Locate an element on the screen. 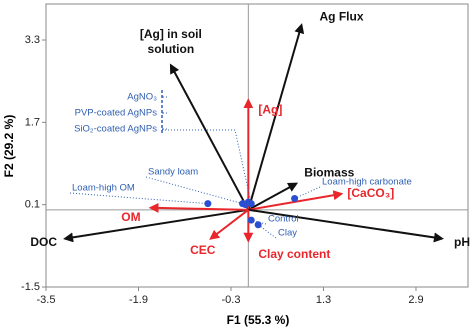 Image resolution: width=474 pixels, height=331 pixels. y-tick-label: -1.5 is located at coordinates (30, 287).